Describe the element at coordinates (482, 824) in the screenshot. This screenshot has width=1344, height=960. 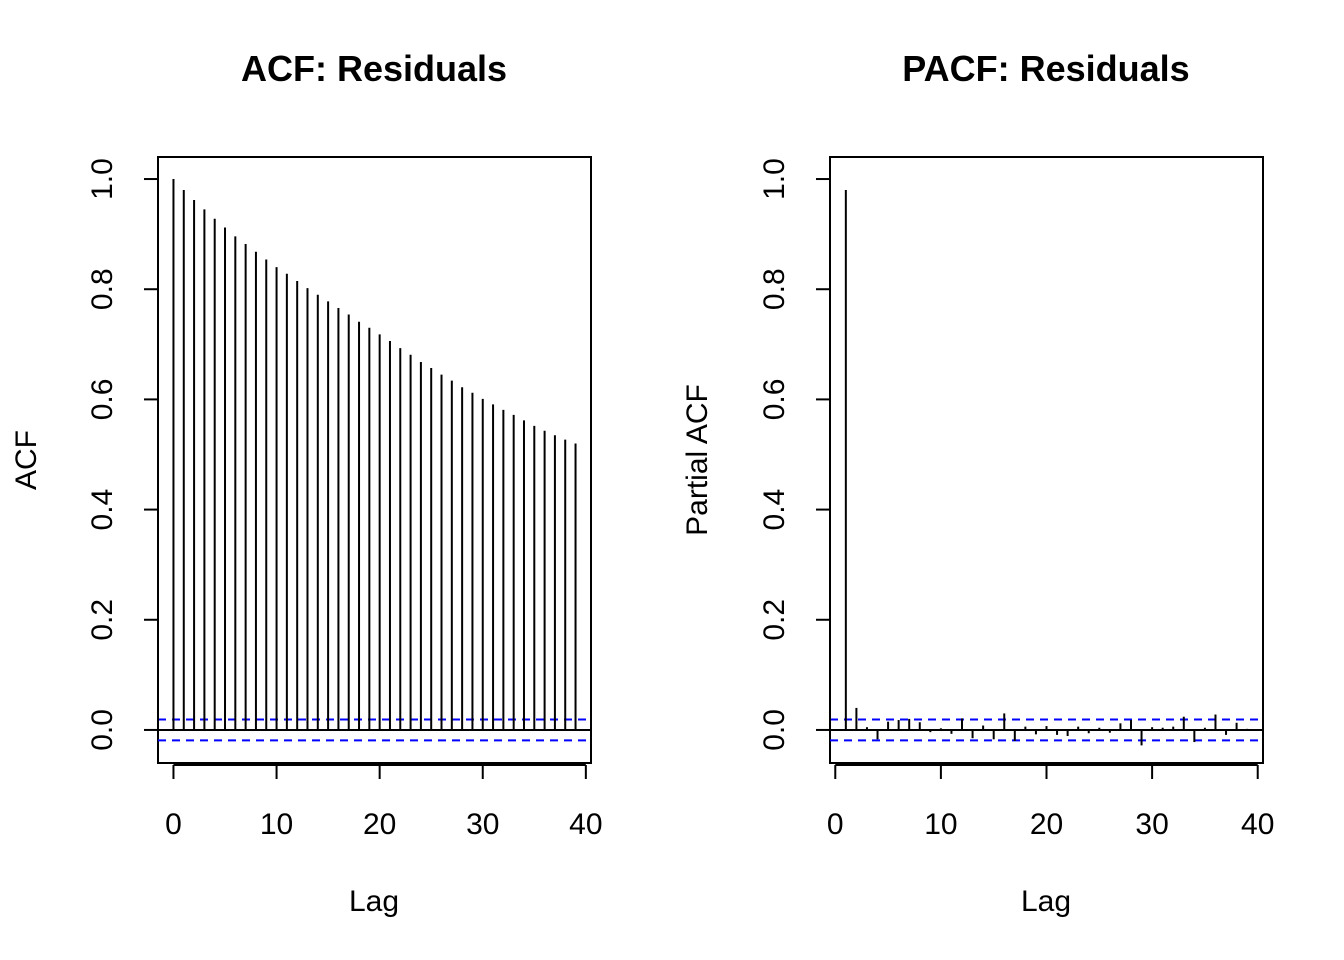
I see `acf-x-tick-label-30: 30` at that location.